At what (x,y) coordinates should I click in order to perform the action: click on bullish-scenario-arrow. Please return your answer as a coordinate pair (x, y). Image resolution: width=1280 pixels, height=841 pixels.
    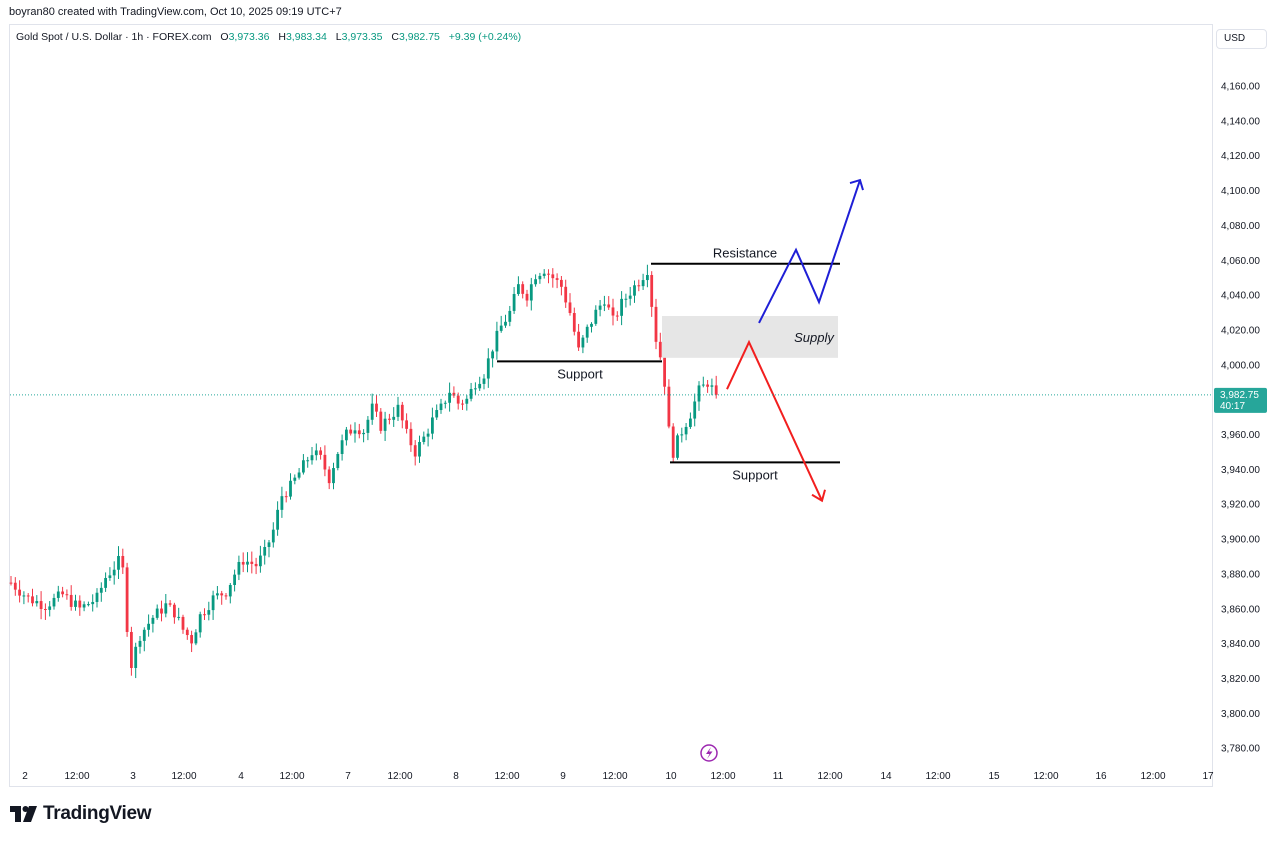
    Looking at the image, I should click on (809, 251).